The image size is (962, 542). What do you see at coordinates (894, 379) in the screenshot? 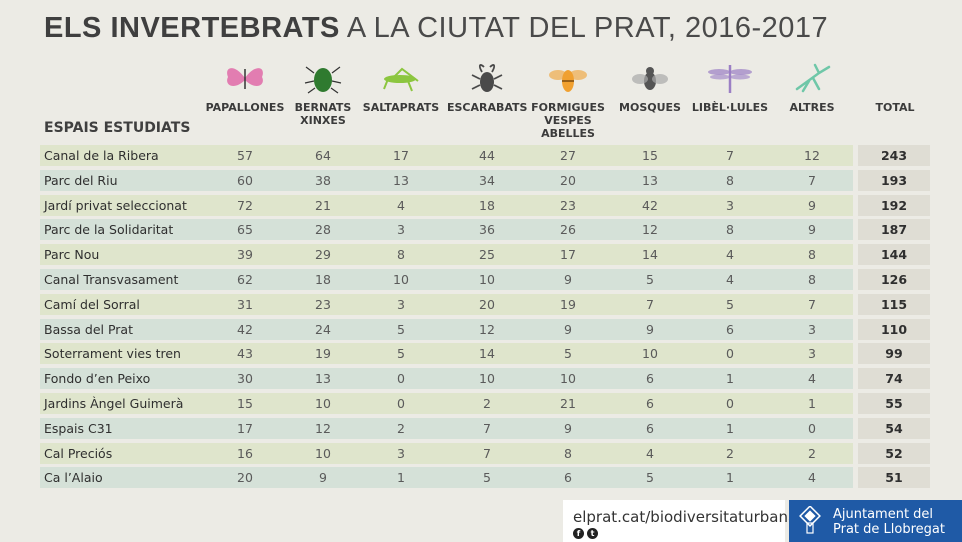
I see `row-total: 74` at bounding box center [894, 379].